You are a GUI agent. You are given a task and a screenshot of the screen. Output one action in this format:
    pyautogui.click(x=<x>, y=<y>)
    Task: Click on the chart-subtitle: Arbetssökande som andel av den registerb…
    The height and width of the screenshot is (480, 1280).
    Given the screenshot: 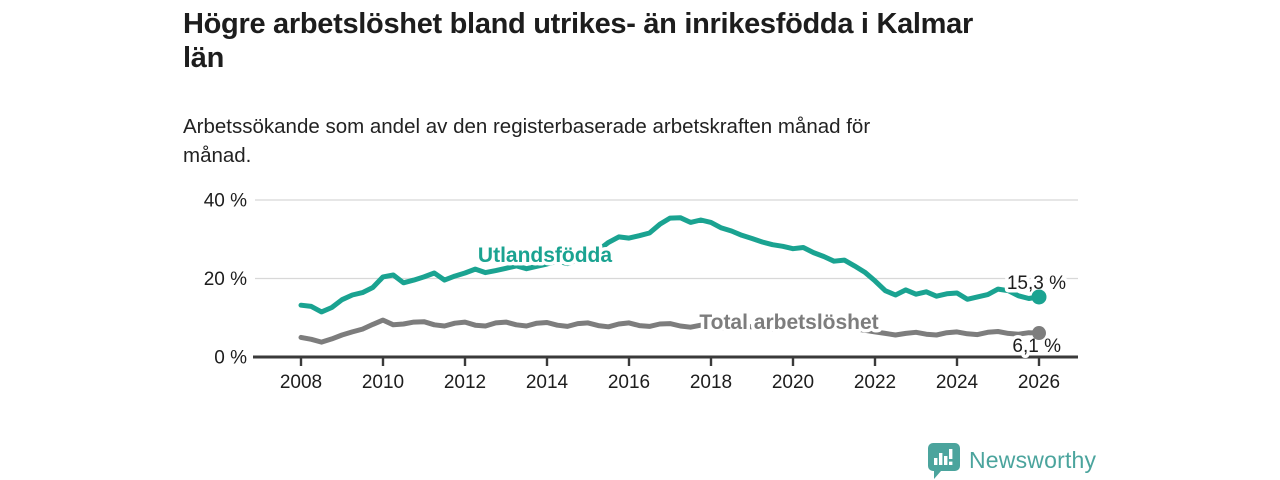 What is the action you would take?
    pyautogui.click(x=618, y=141)
    